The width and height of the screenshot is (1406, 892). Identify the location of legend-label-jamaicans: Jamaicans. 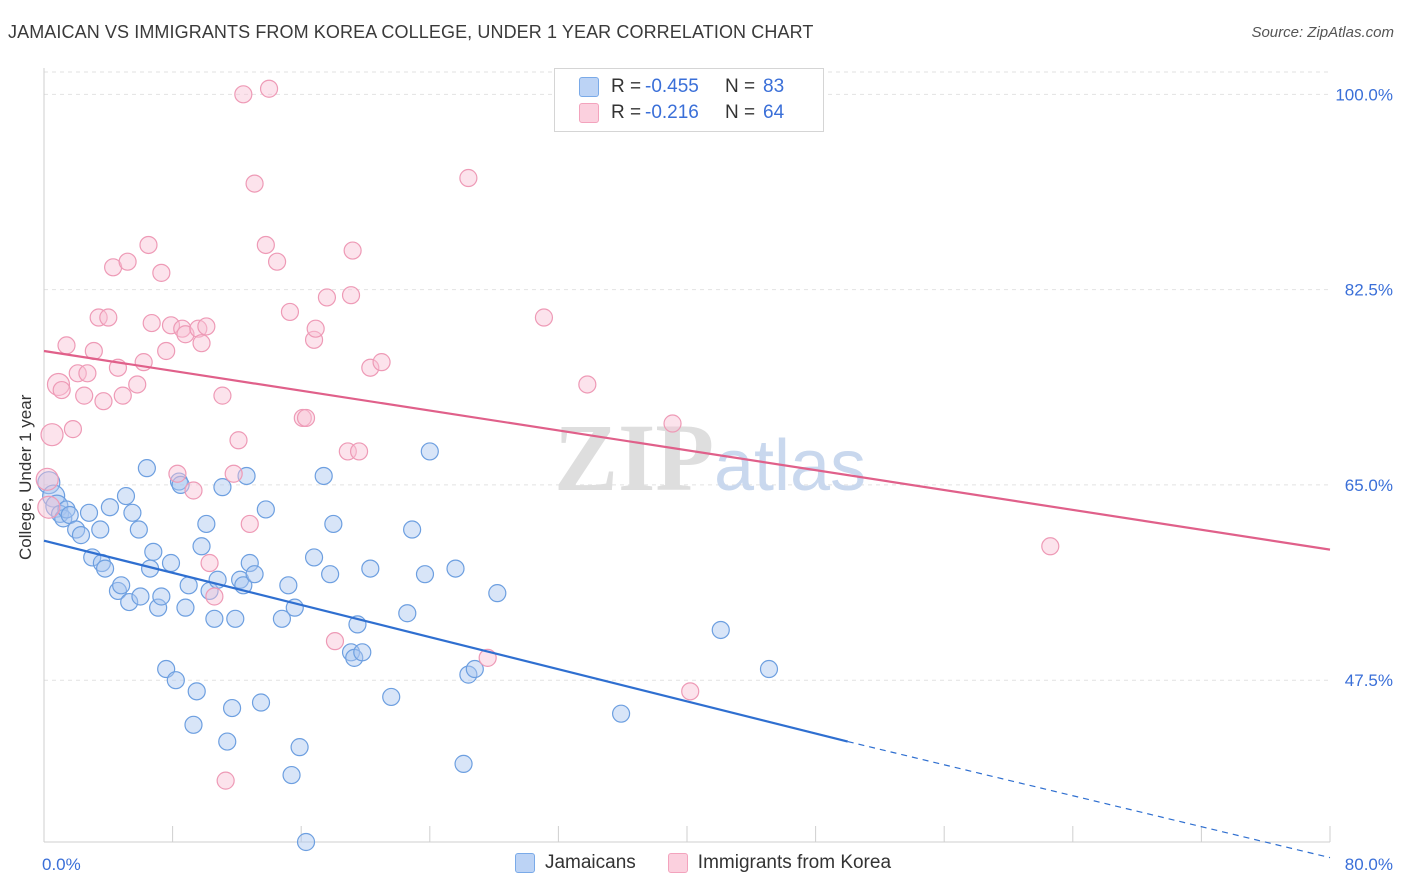
(590, 862).